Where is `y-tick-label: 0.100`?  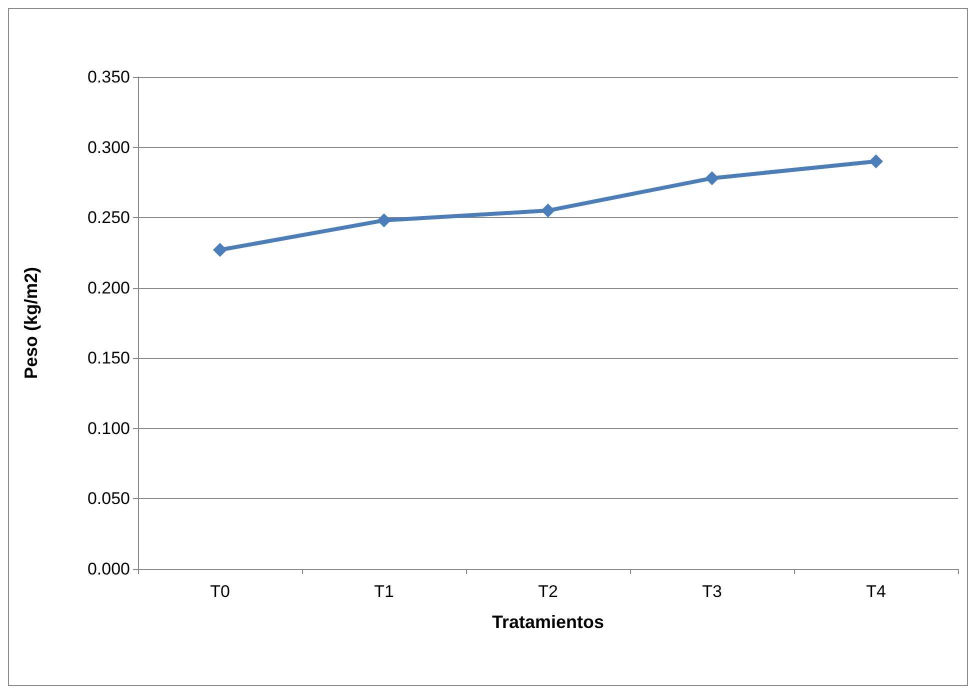
y-tick-label: 0.100 is located at coordinates (108, 428).